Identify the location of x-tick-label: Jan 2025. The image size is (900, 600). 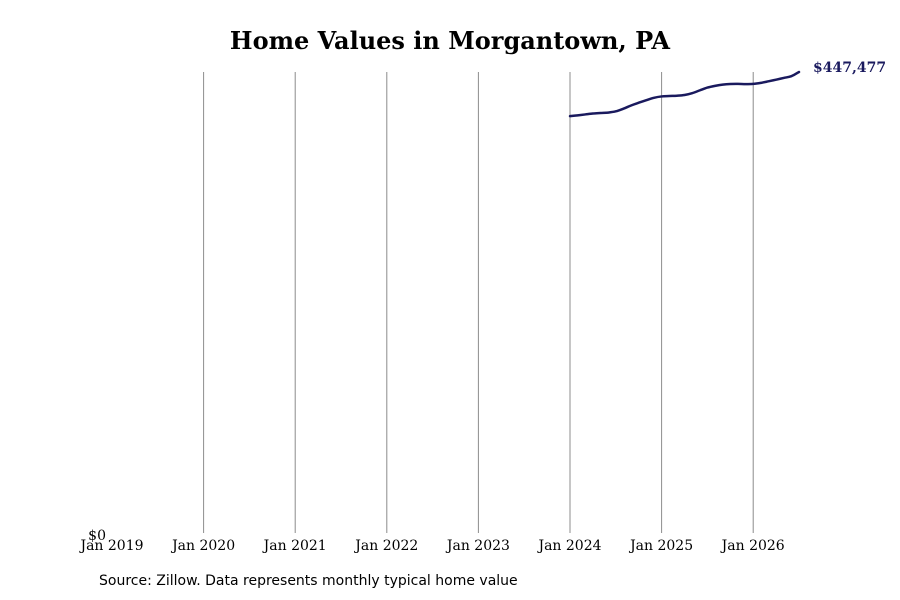
(660, 546).